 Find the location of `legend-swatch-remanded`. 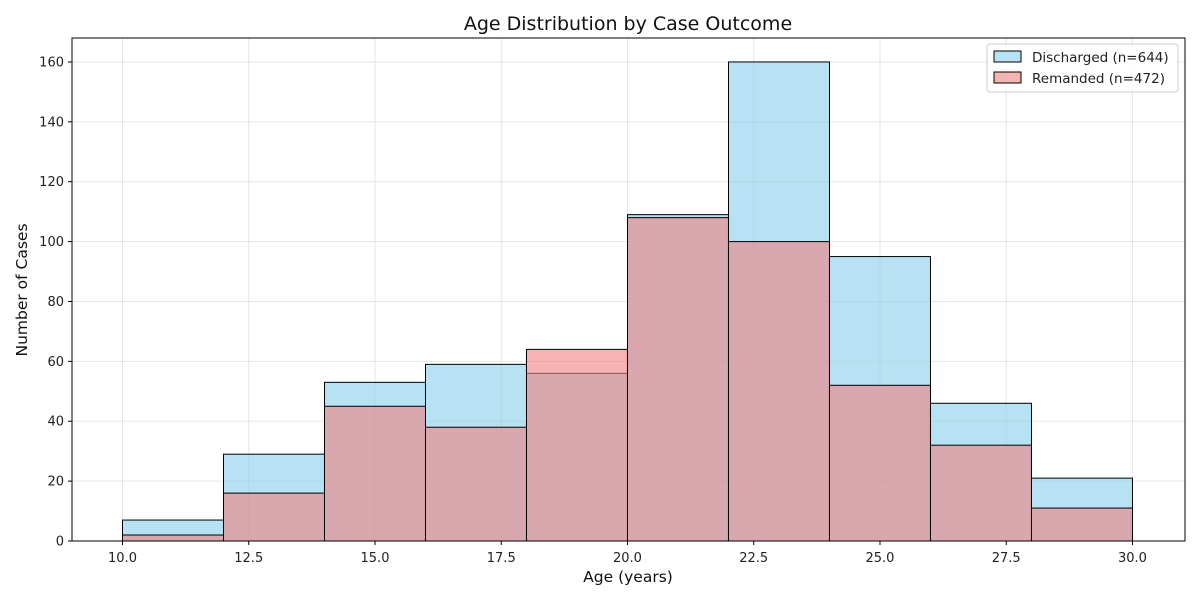

legend-swatch-remanded is located at coordinates (1007, 77).